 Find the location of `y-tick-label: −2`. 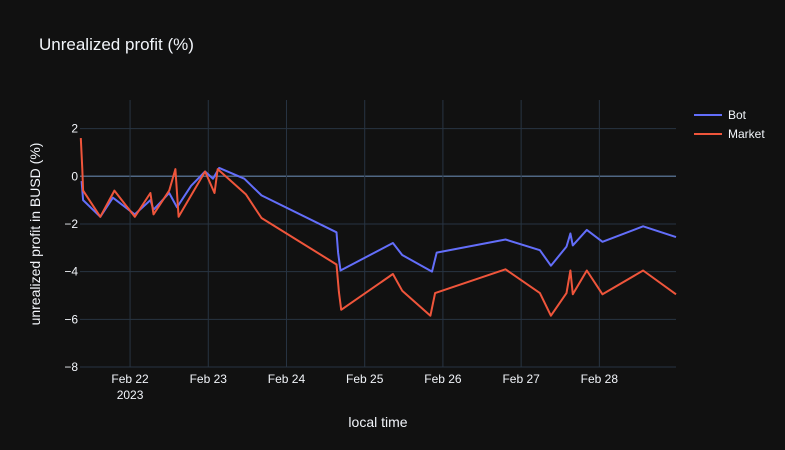

y-tick-label: −2 is located at coordinates (71, 224).